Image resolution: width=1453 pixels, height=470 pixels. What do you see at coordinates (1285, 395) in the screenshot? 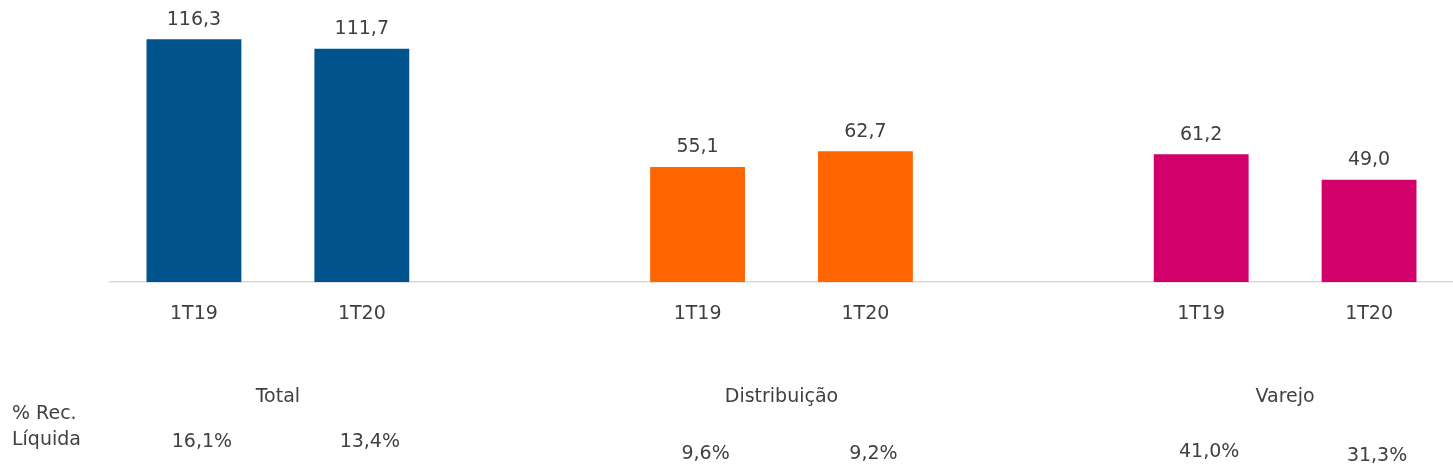
I see `text: Varejo` at bounding box center [1285, 395].